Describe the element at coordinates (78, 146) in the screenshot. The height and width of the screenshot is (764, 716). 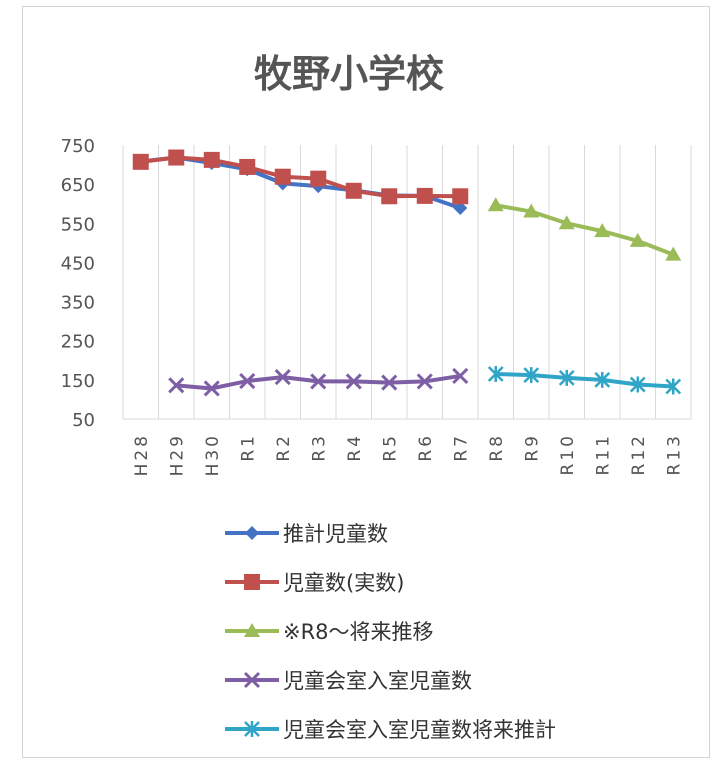
I see `y-tick-label: 750` at that location.